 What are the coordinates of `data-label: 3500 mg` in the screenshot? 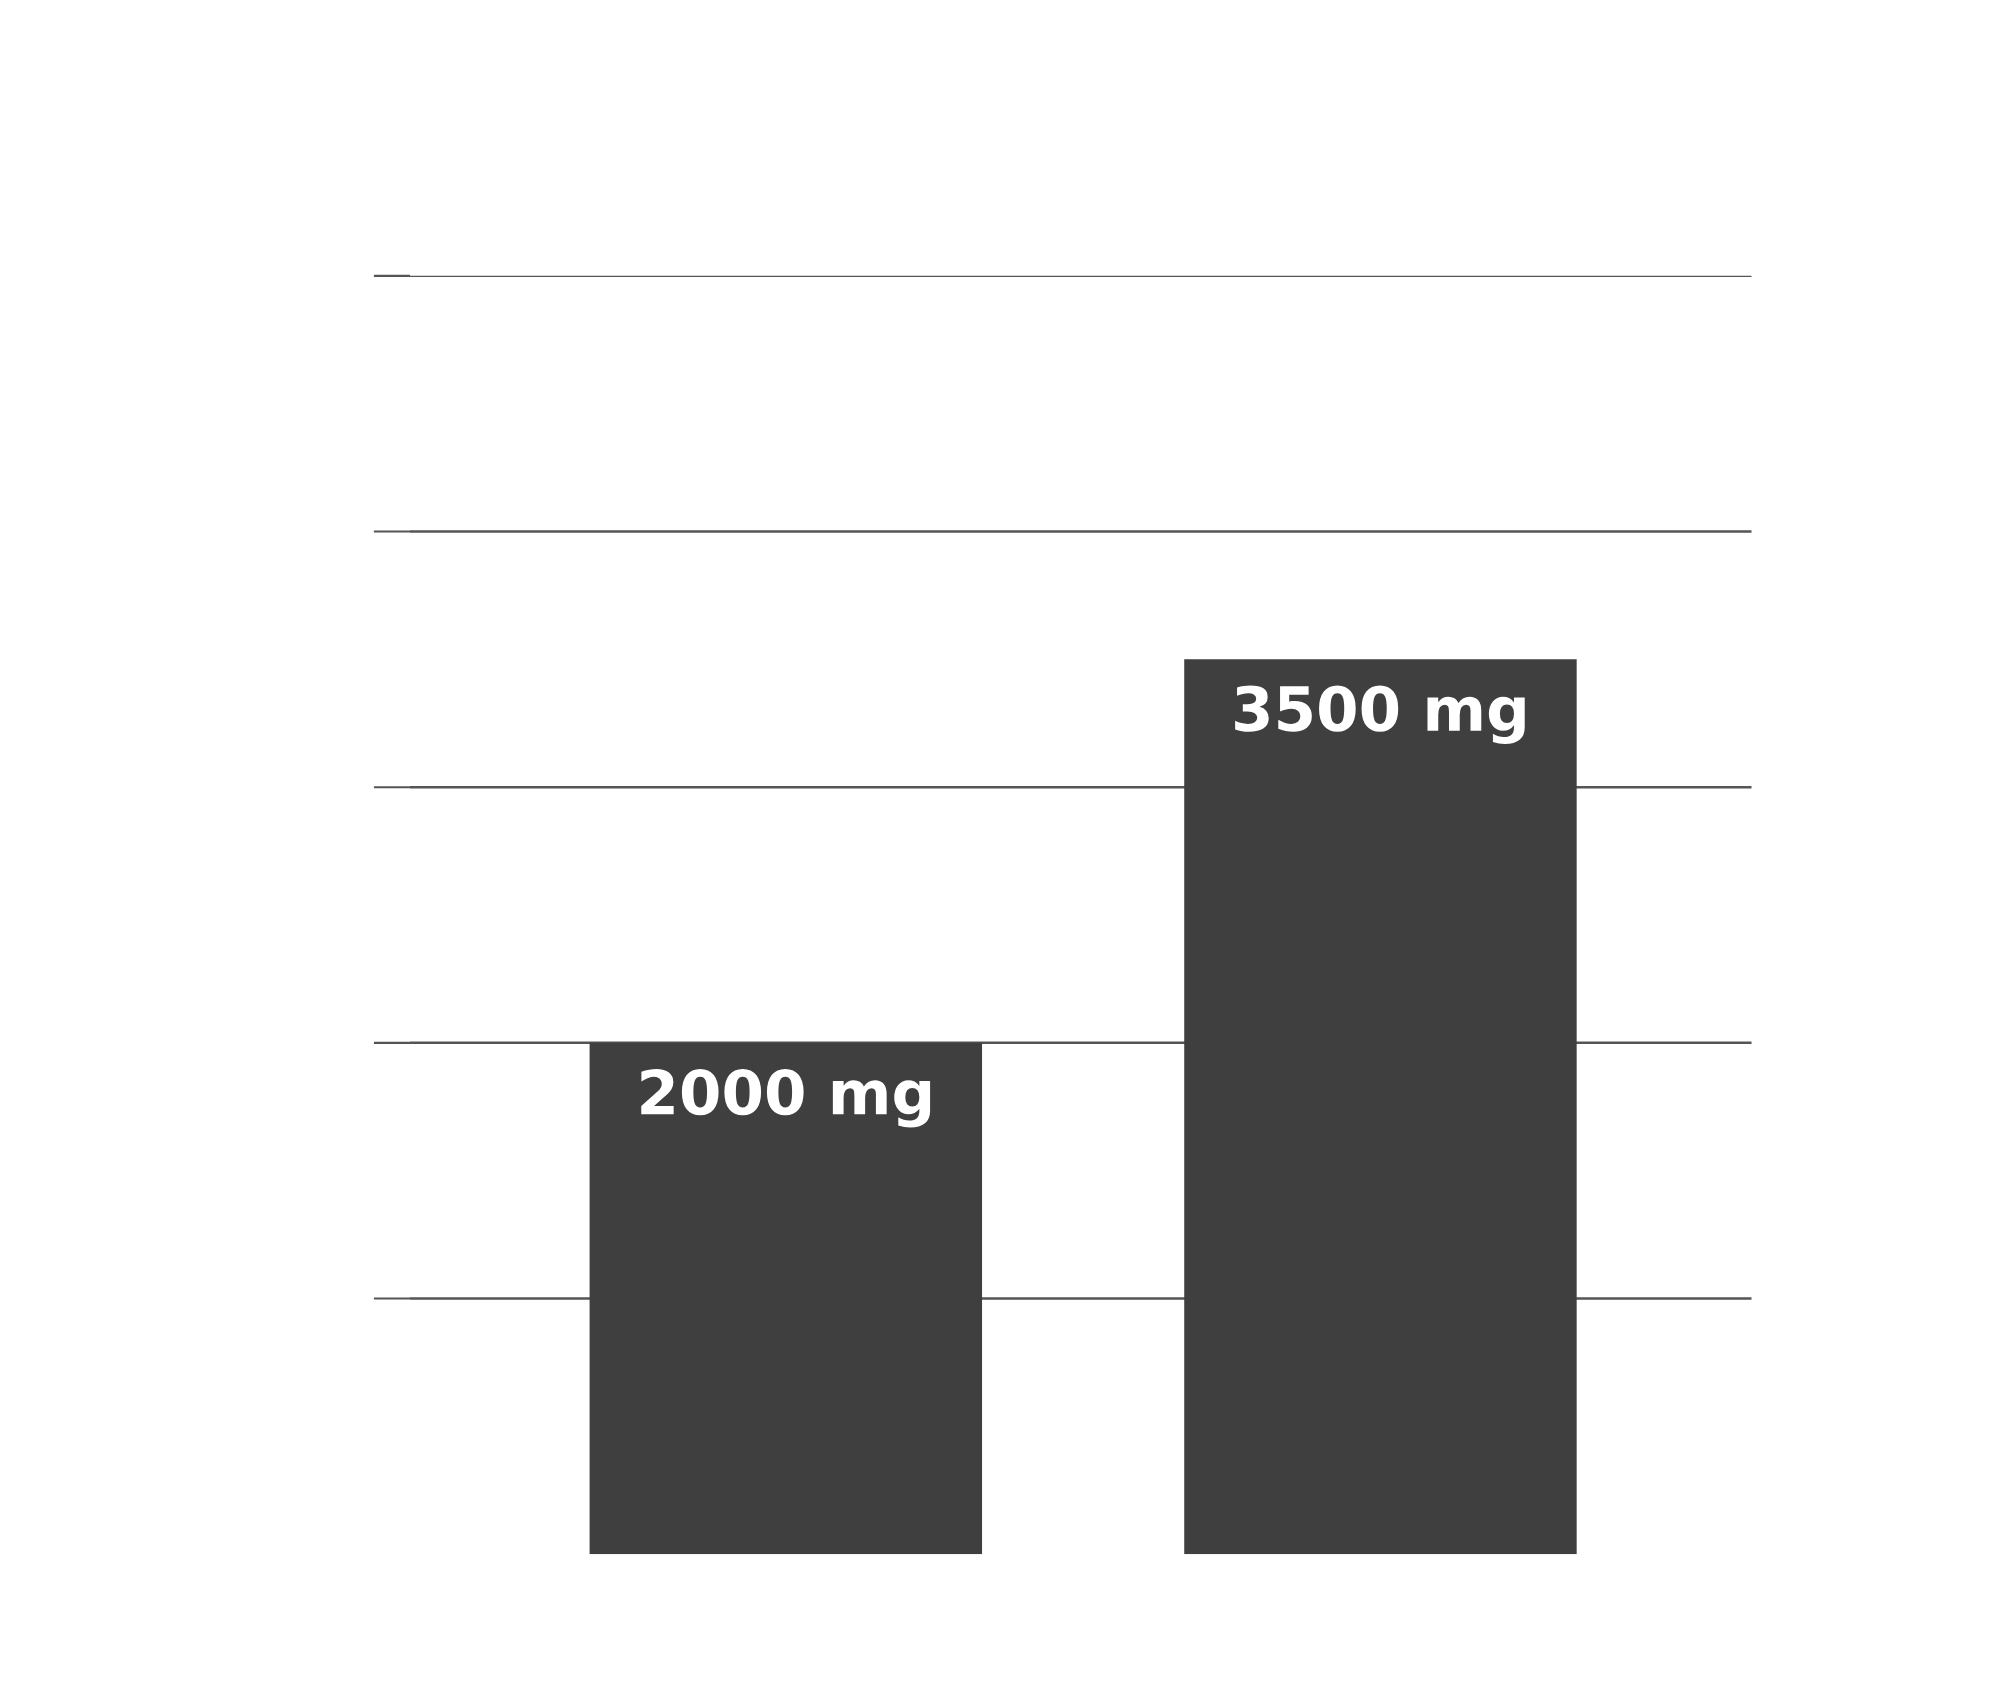 It's located at (1380, 715).